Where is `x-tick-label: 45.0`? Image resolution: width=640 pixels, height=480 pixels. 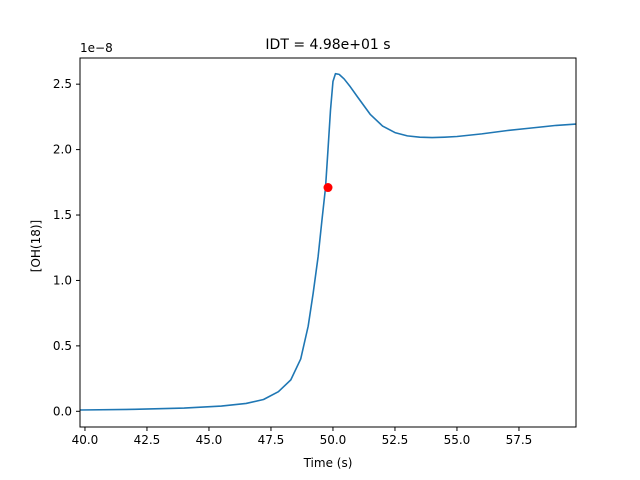 x-tick-label: 45.0 is located at coordinates (209, 440).